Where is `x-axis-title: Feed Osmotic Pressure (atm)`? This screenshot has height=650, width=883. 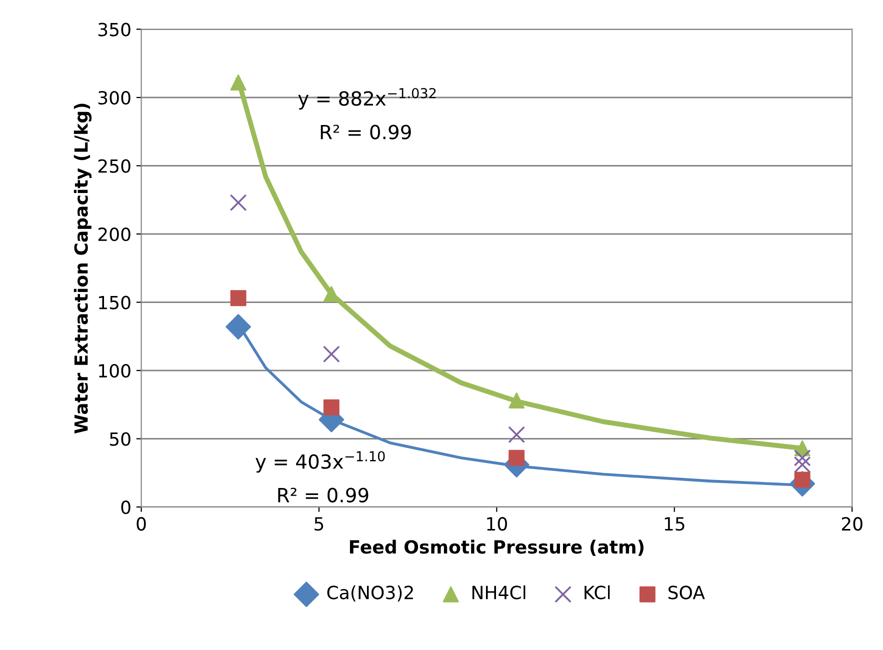
x-axis-title: Feed Osmotic Pressure (atm) is located at coordinates (497, 548).